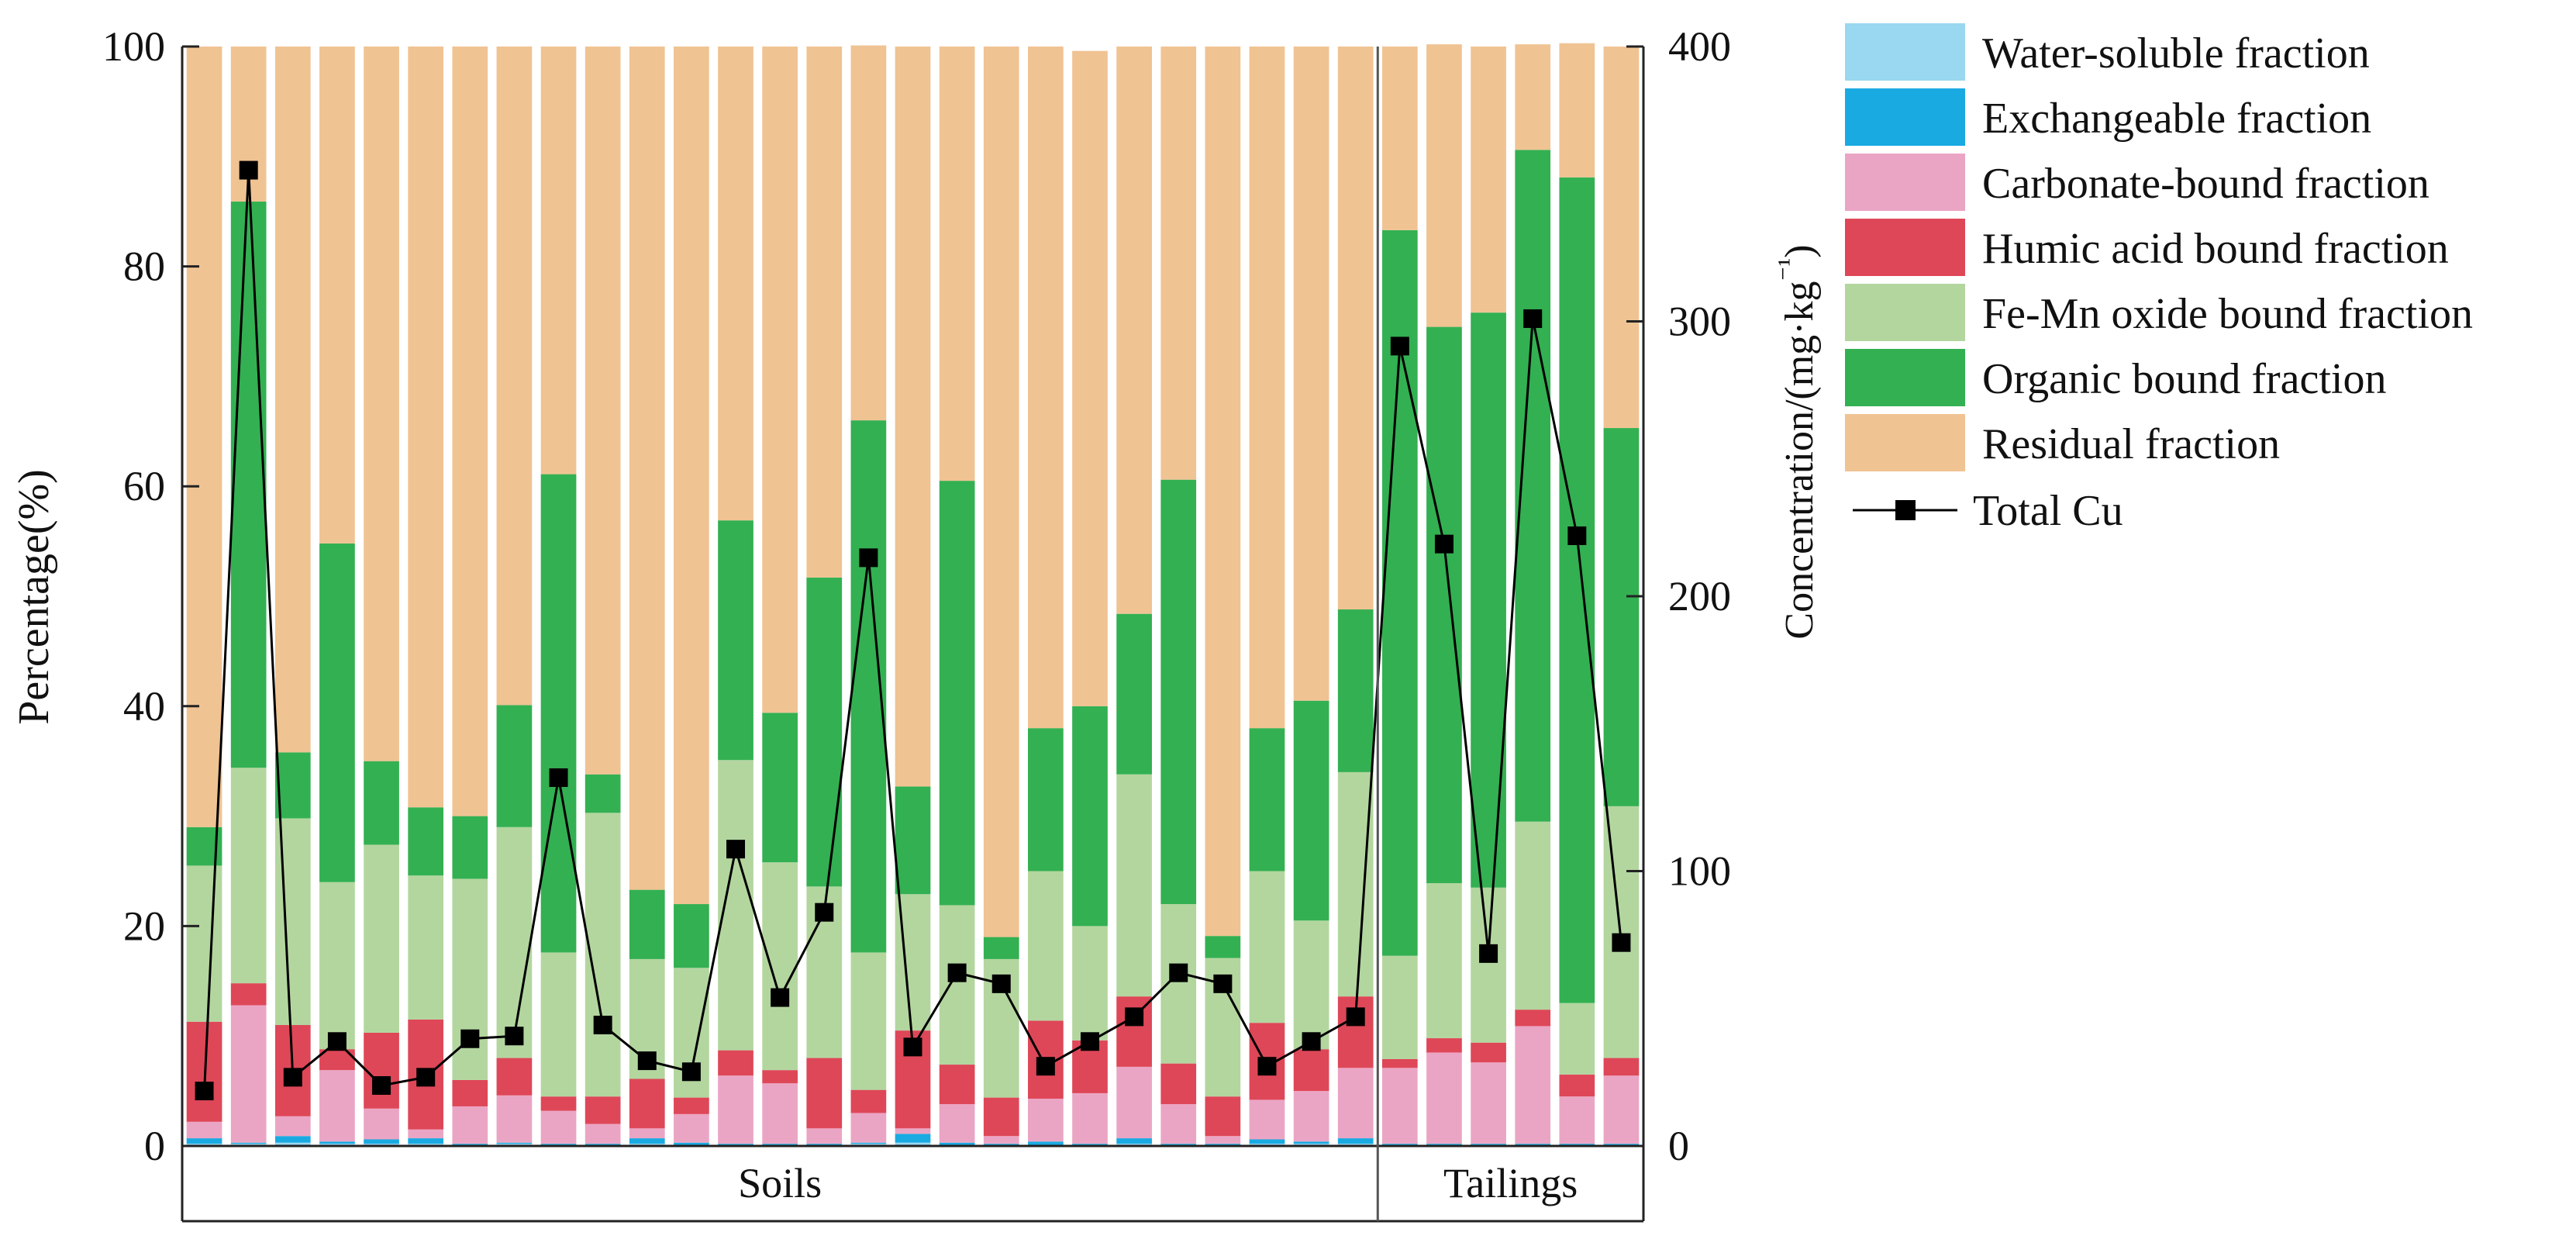  What do you see at coordinates (1988, 511) in the screenshot?
I see `legend-item-total-cu: Total Cu` at bounding box center [1988, 511].